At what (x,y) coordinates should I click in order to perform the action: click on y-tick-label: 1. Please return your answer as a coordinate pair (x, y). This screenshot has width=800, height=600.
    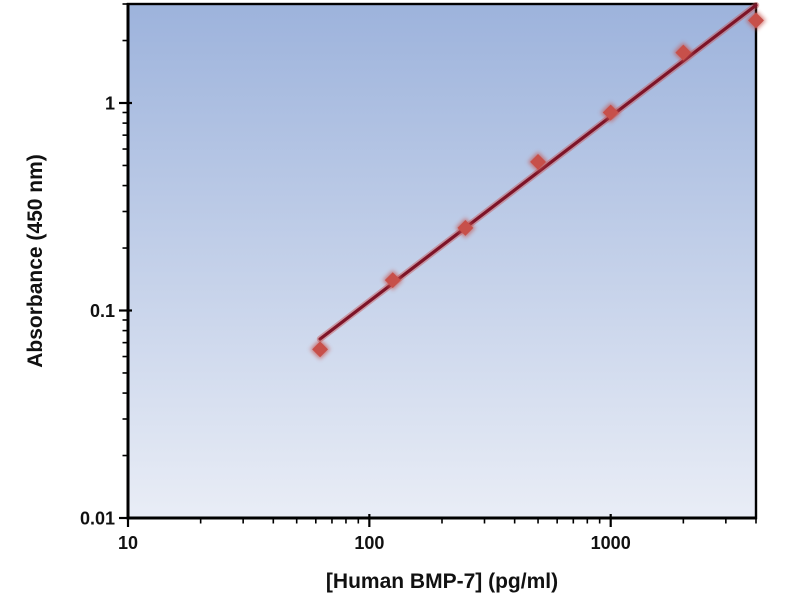
    Looking at the image, I should click on (110, 104).